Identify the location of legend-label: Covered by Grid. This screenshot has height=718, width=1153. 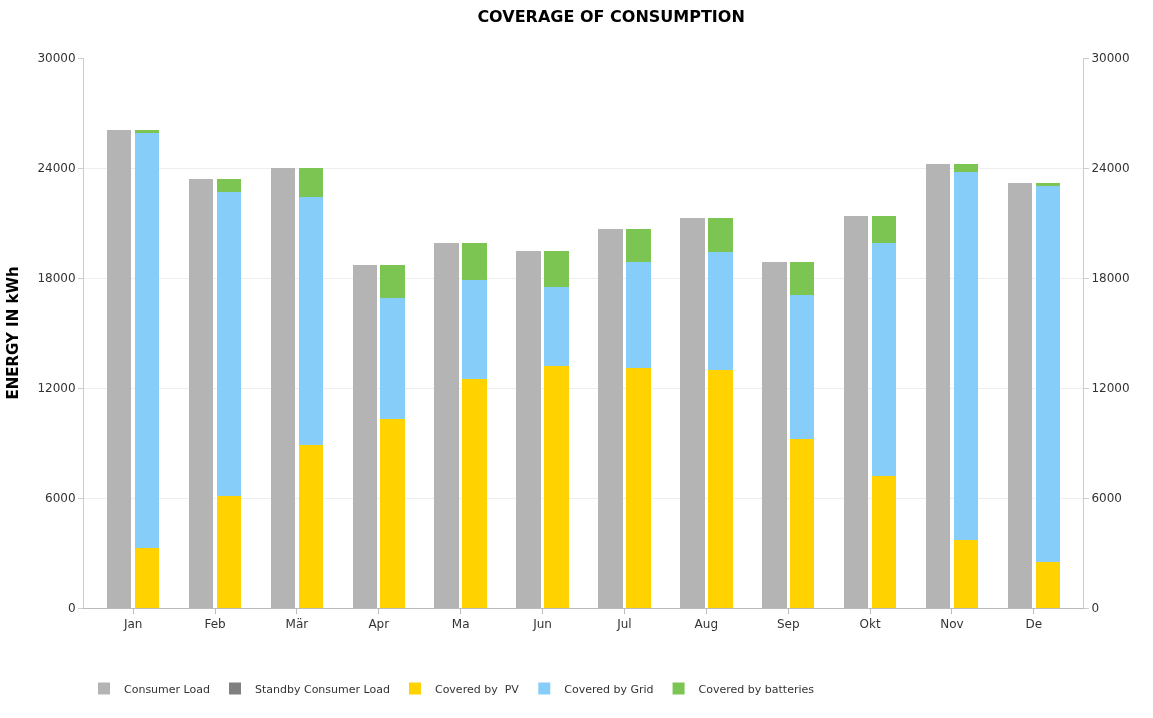
(609, 689).